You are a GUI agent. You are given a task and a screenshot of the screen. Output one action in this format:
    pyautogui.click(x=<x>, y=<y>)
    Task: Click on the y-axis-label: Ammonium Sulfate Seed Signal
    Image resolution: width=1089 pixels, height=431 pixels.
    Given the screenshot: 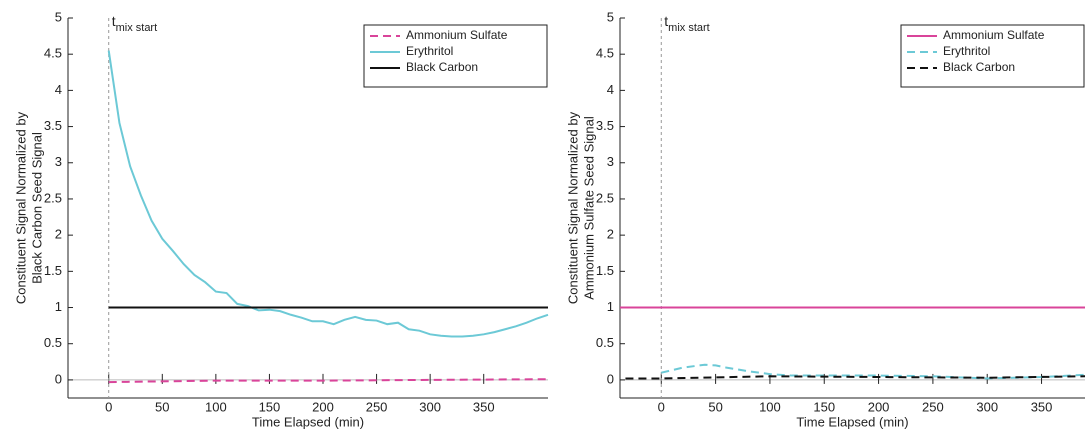 What is the action you would take?
    pyautogui.click(x=588, y=208)
    